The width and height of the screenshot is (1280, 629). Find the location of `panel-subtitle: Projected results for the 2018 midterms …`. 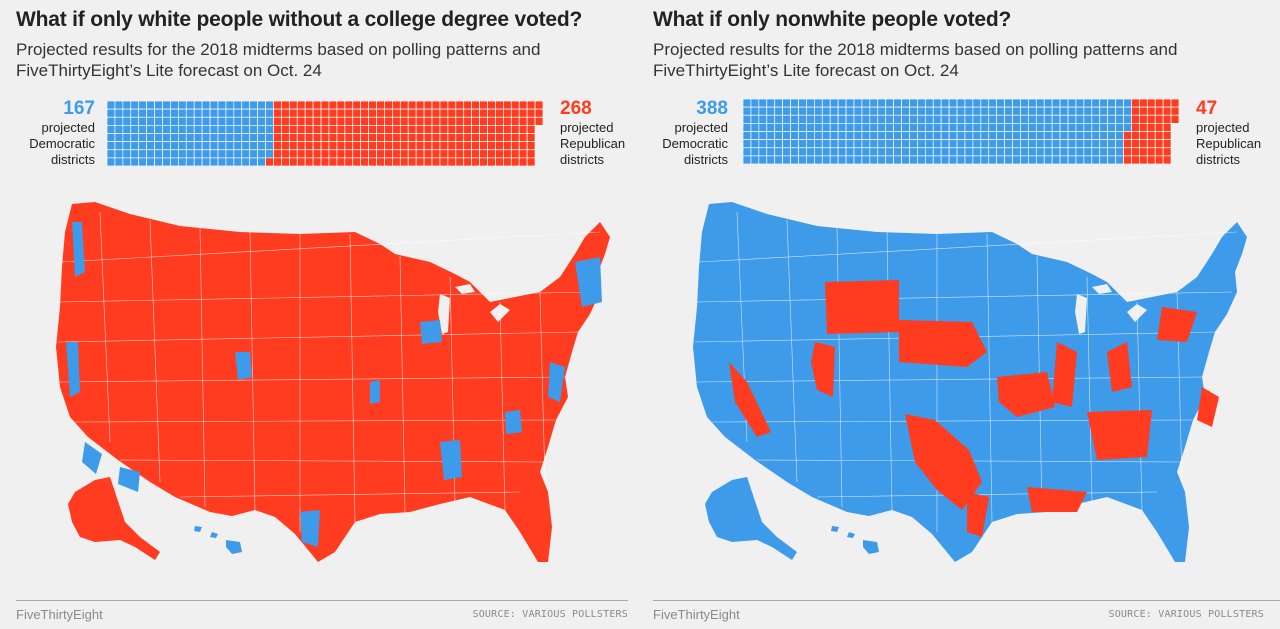

panel-subtitle: Projected results for the 2018 midterms … is located at coordinates (915, 60).